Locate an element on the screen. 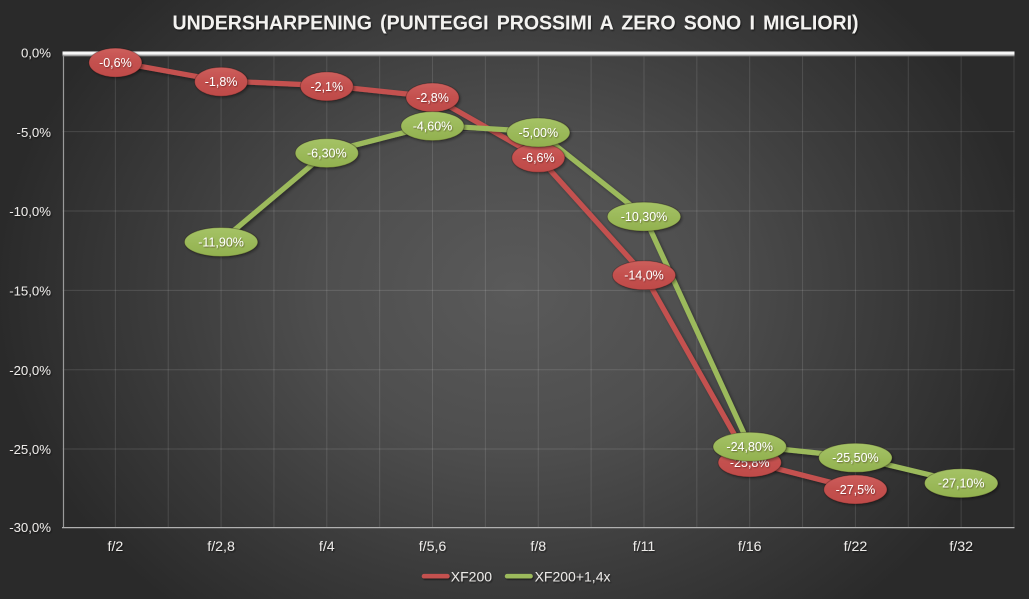 The width and height of the screenshot is (1029, 599). svg-text: -5,00% is located at coordinates (538, 133).